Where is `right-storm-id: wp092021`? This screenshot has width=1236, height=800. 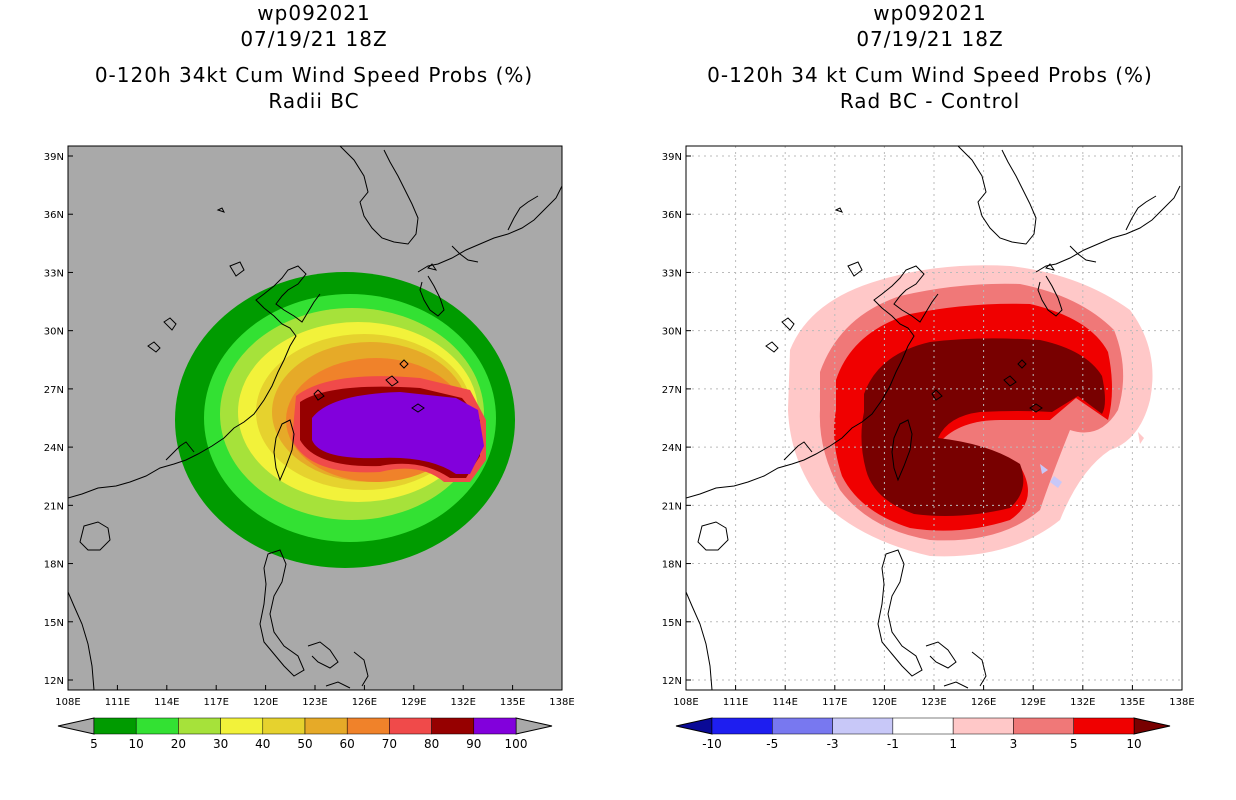
right-storm-id: wp092021 is located at coordinates (930, 13).